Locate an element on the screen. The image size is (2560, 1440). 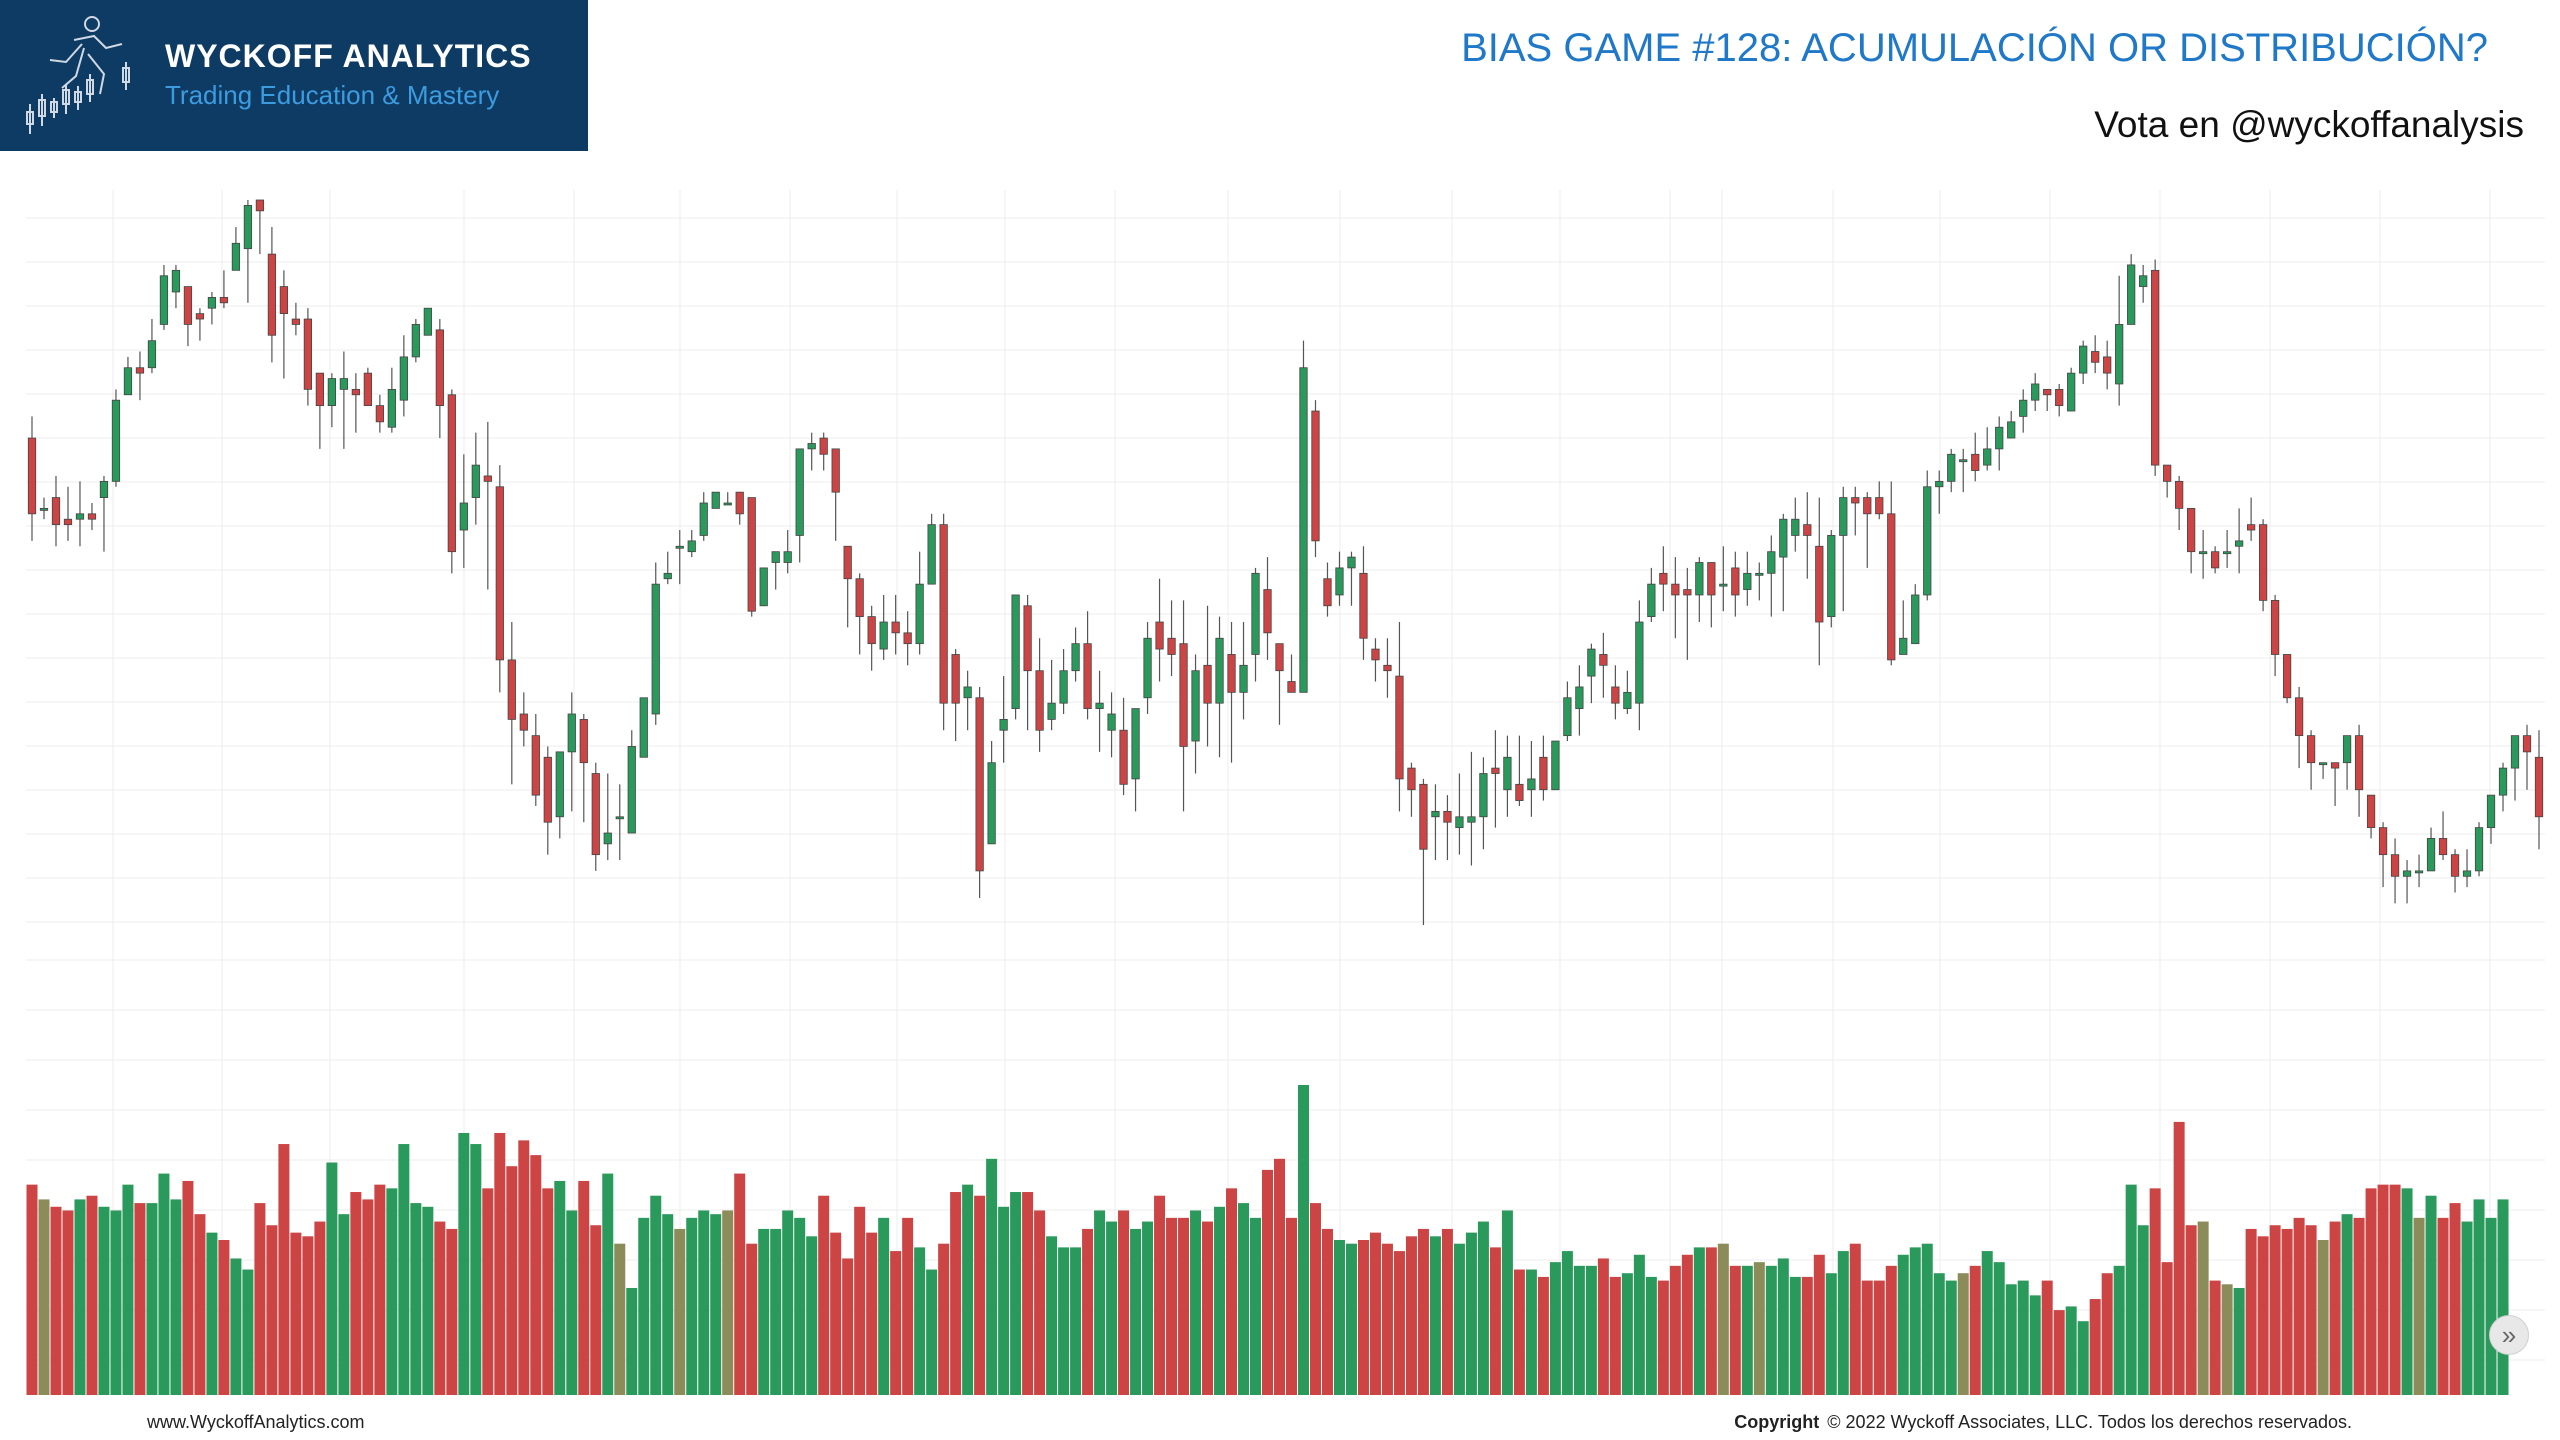
copyright-label: Copyright is located at coordinates (1777, 1422).